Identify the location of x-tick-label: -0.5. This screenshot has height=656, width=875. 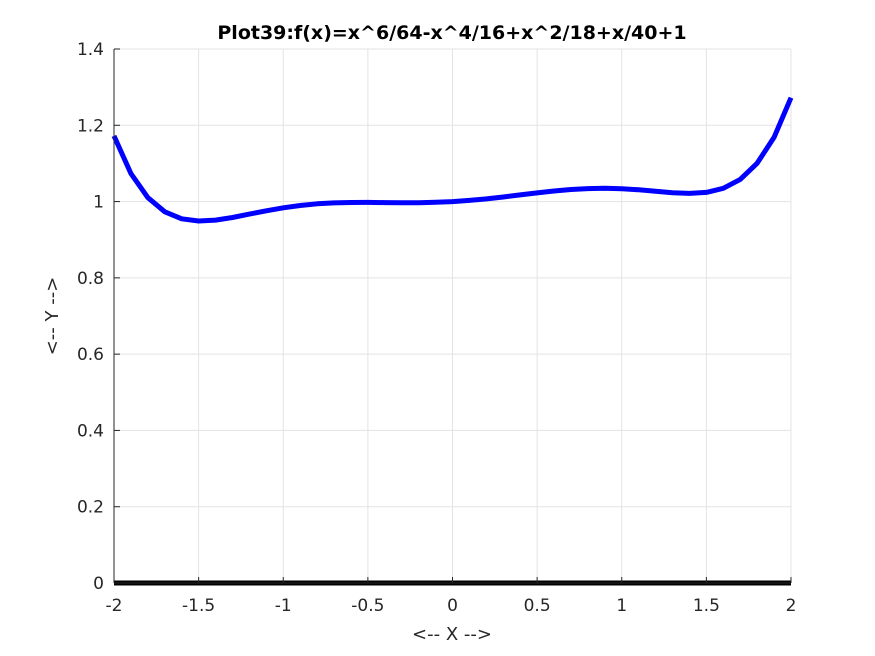
(367, 606).